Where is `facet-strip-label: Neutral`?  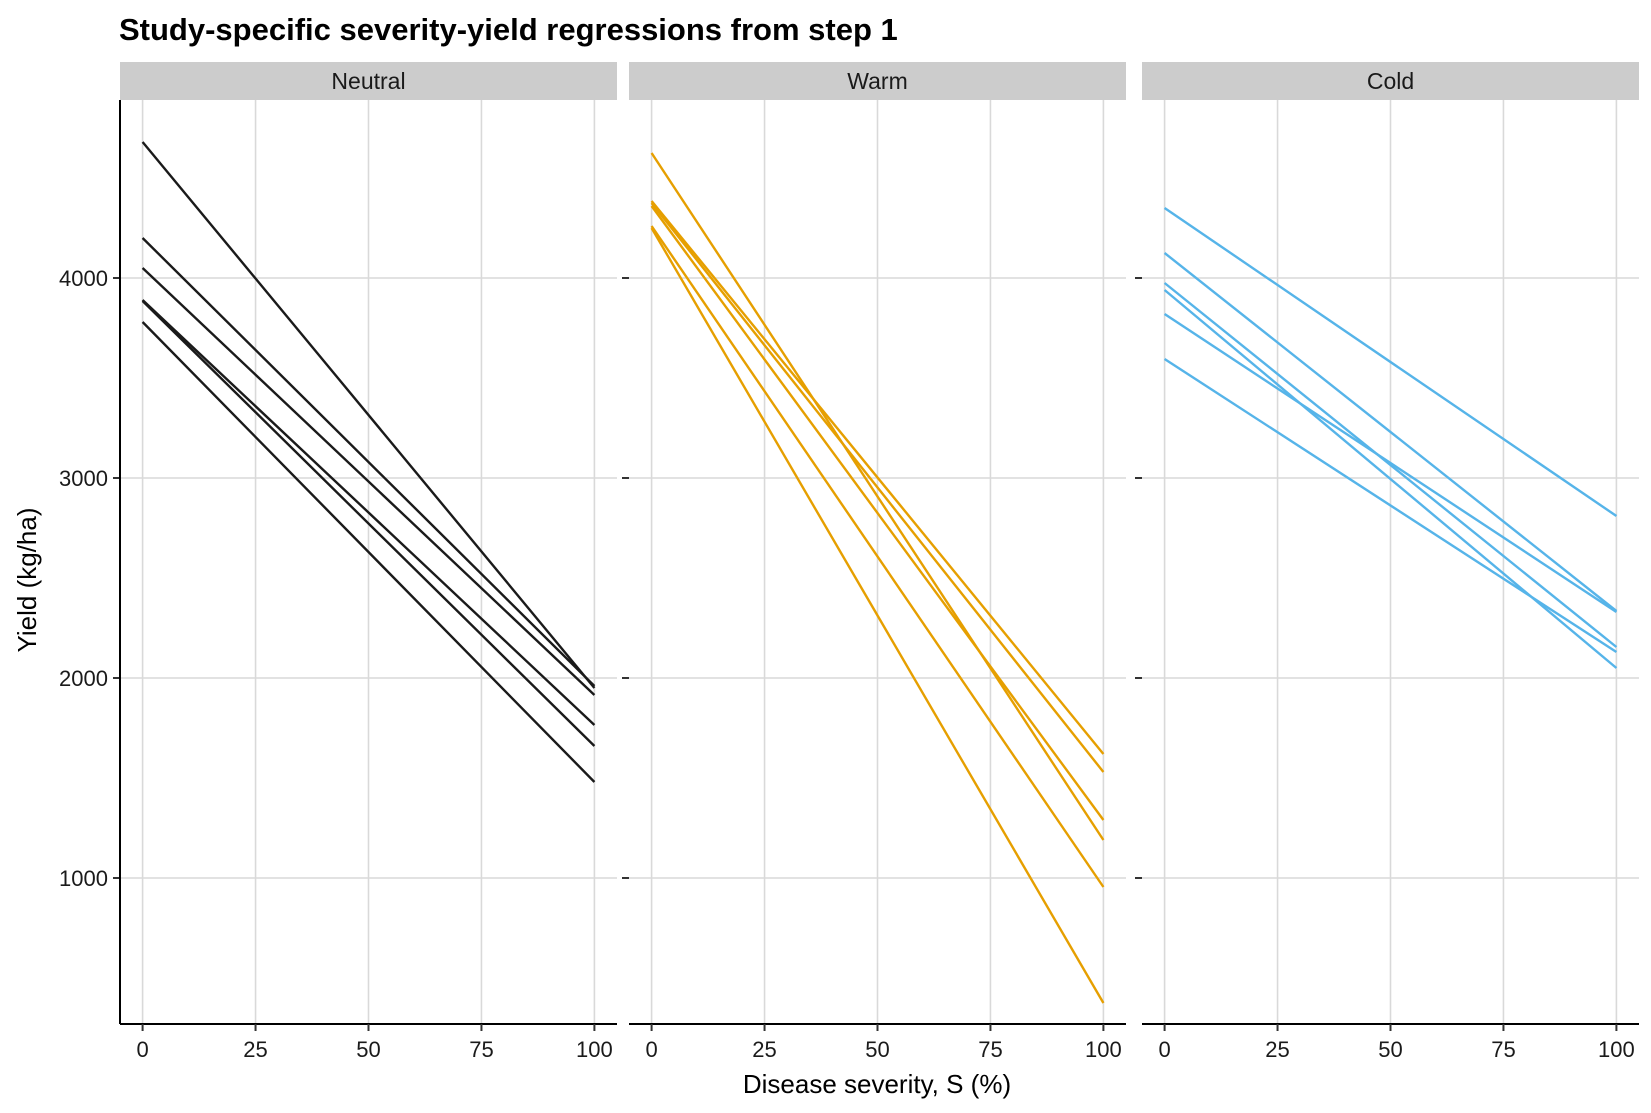
facet-strip-label: Neutral is located at coordinates (368, 81).